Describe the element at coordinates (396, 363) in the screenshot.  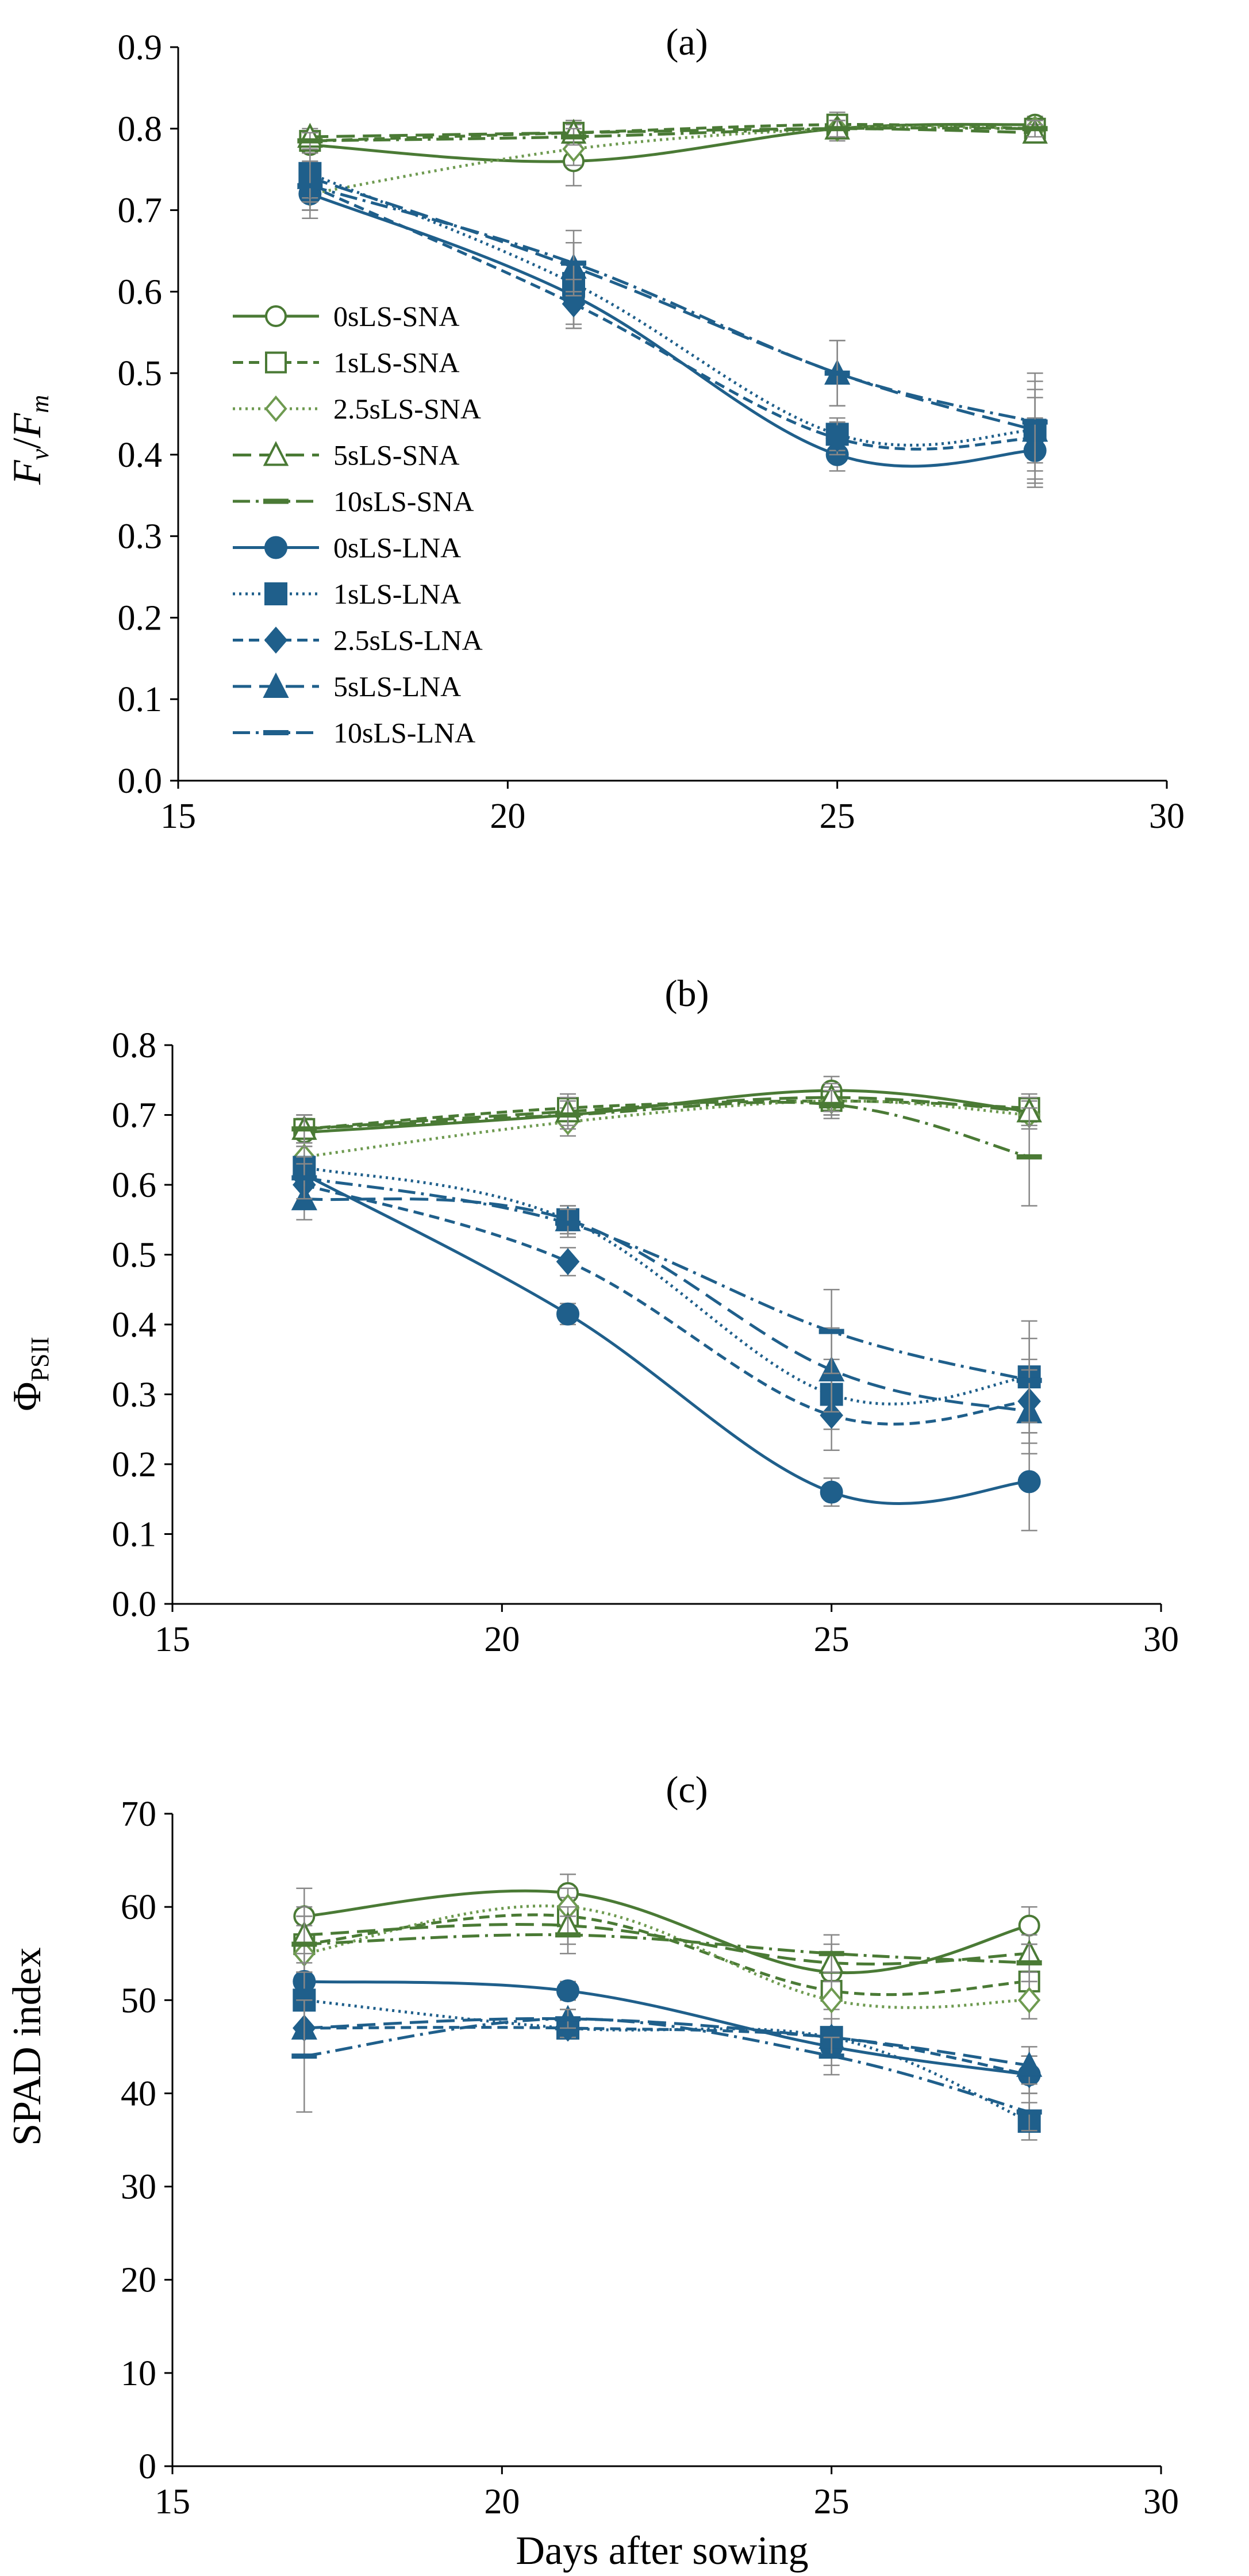
I see `legend-label: 1sLS-SNA` at that location.